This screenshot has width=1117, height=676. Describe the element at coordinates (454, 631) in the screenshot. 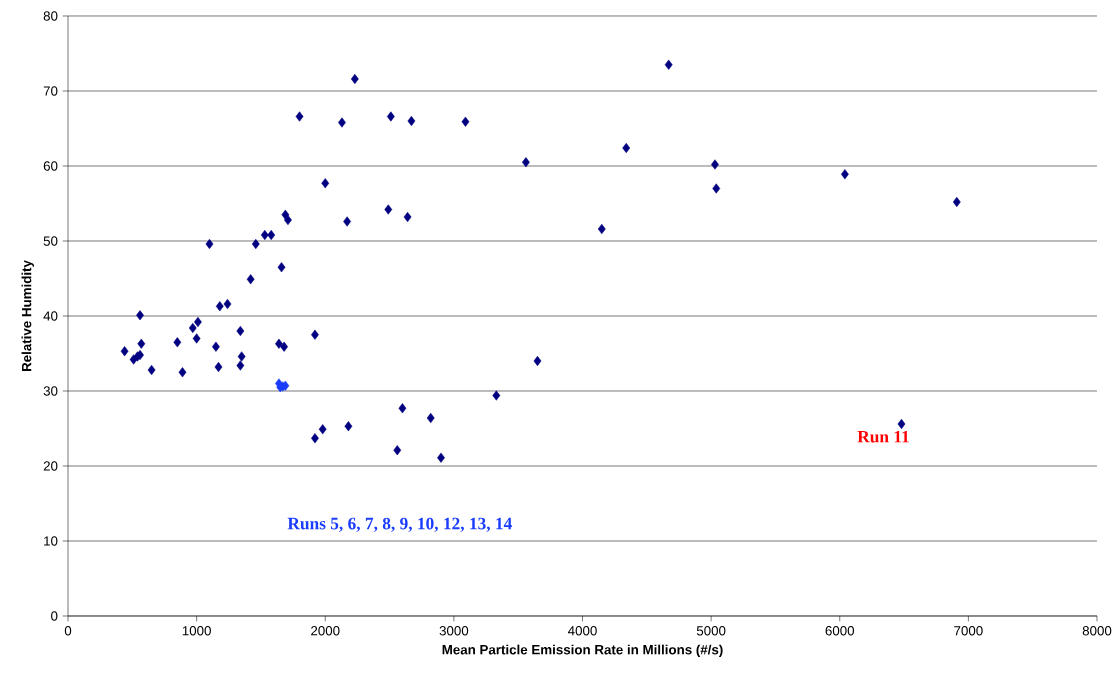

I see `x-tick-label: 3000` at that location.